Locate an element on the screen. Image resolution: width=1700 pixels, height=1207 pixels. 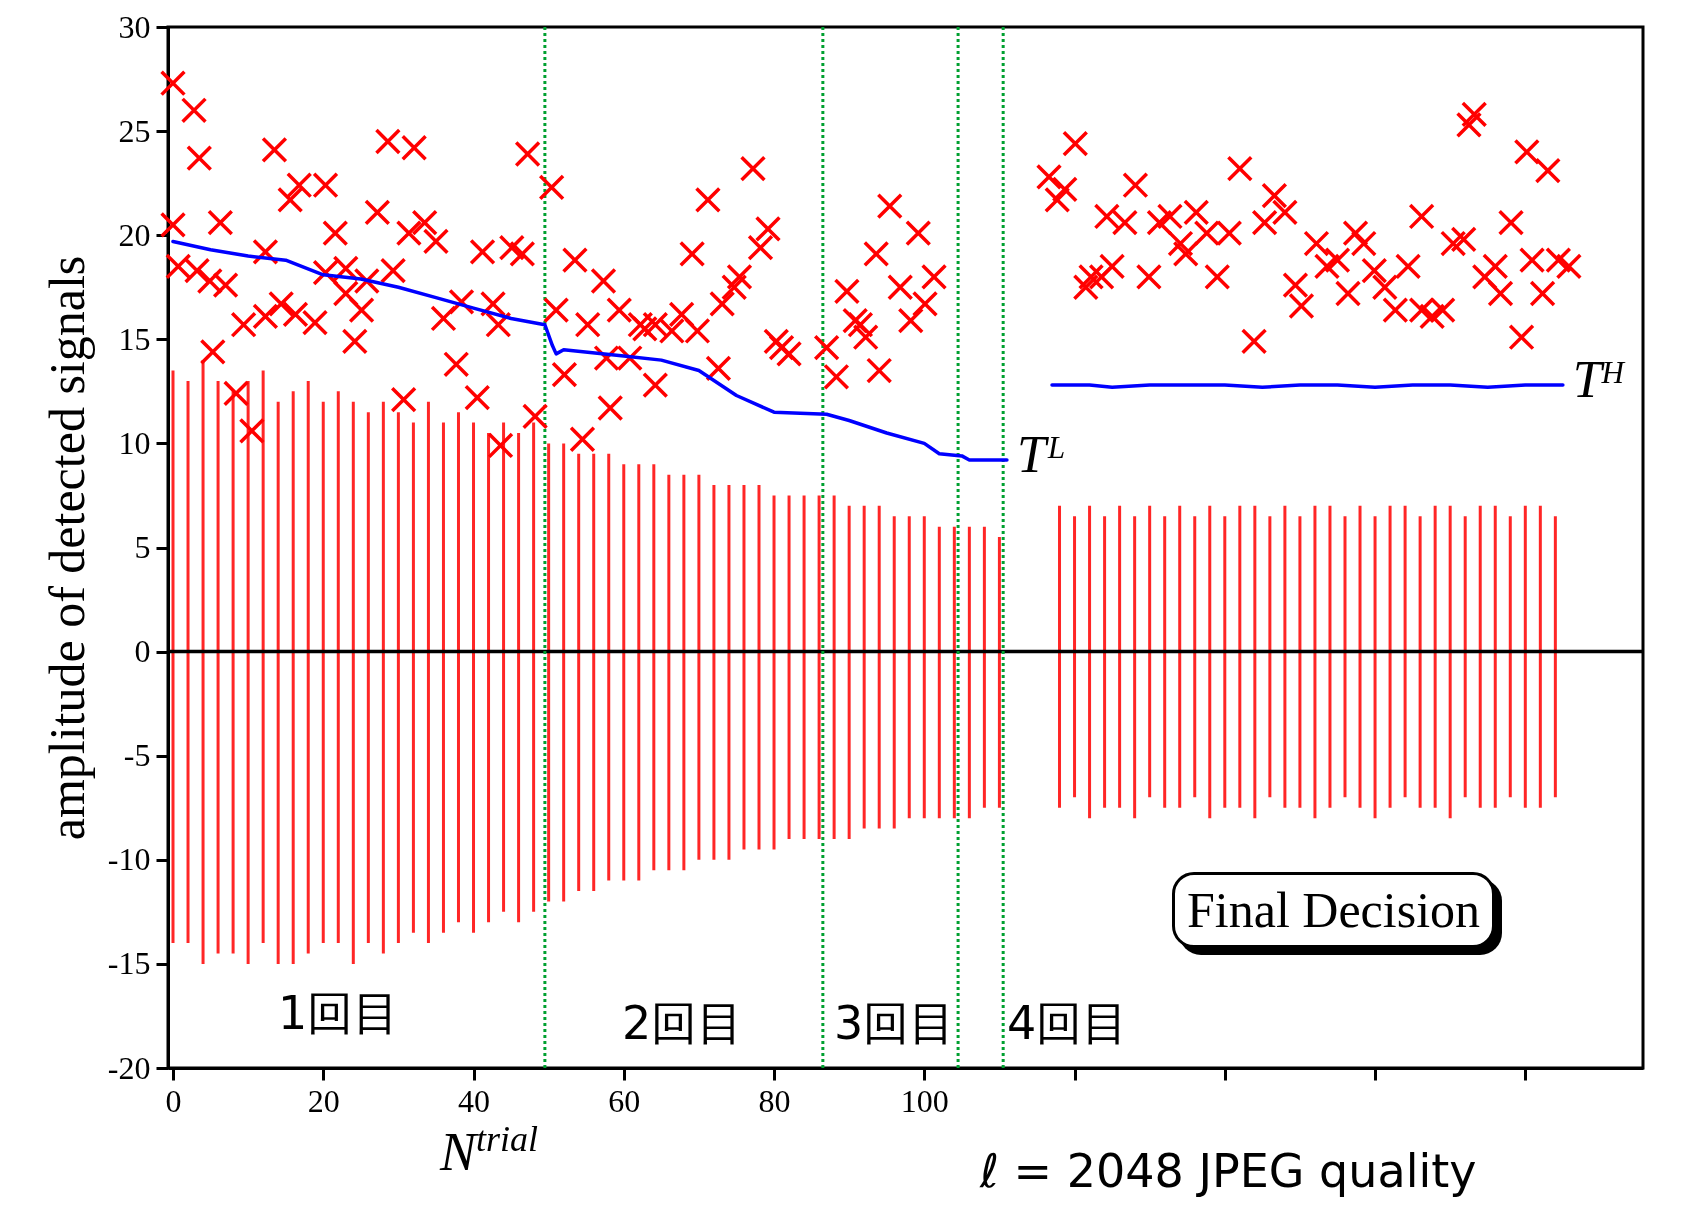
annotation: Final Decision is located at coordinates (1334, 910).